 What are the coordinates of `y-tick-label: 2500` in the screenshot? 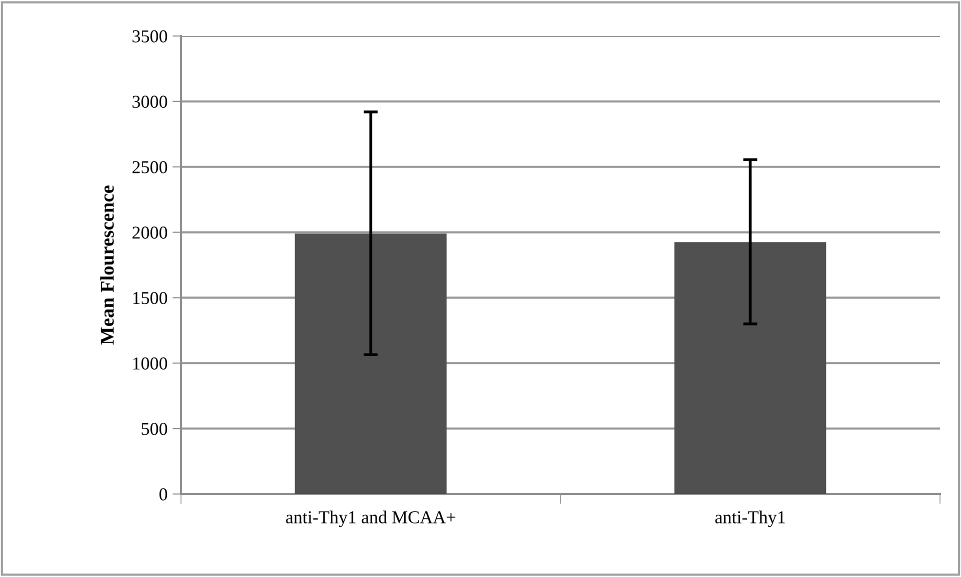 It's located at (150, 167).